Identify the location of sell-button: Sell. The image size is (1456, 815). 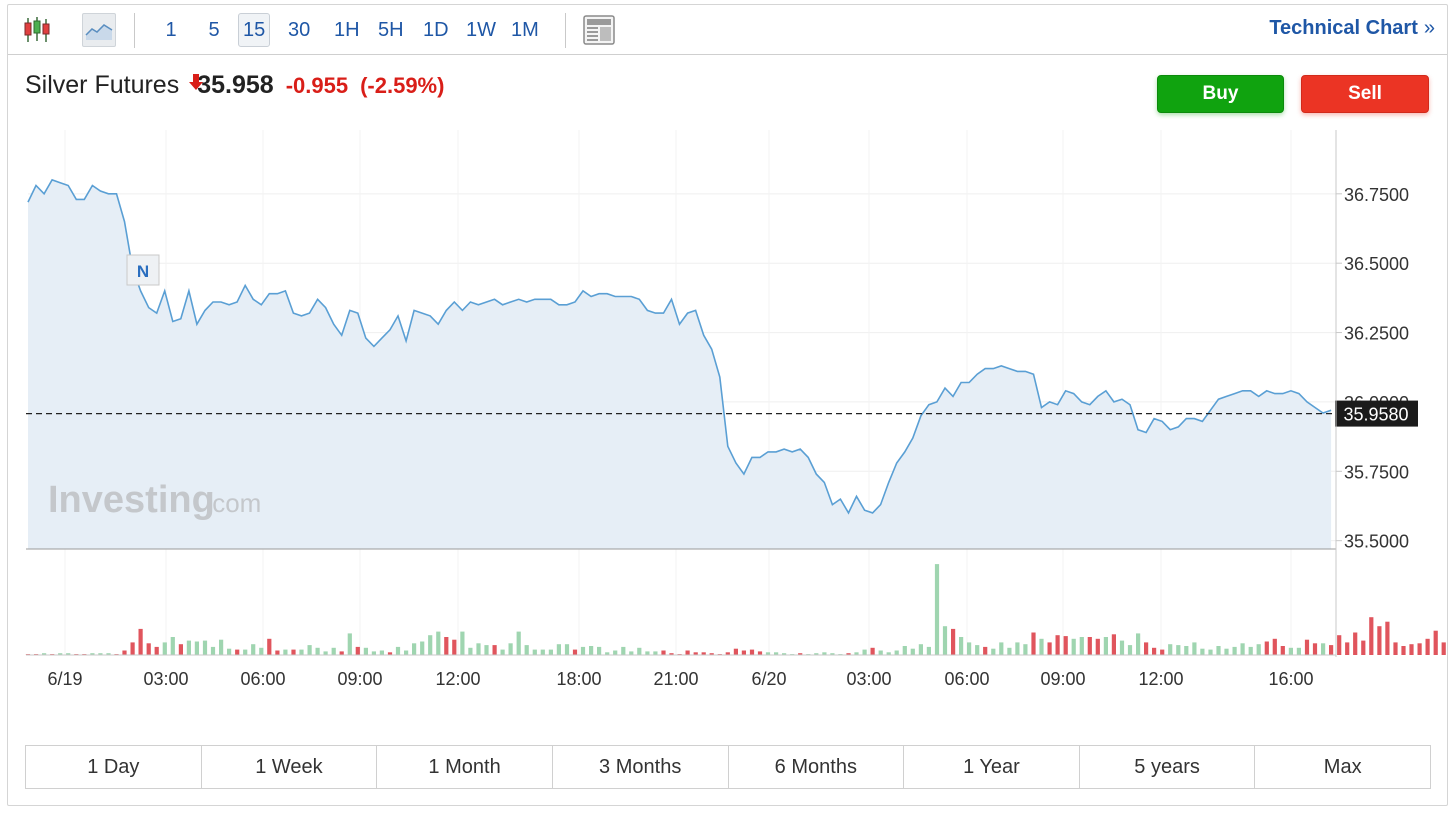
(1365, 94).